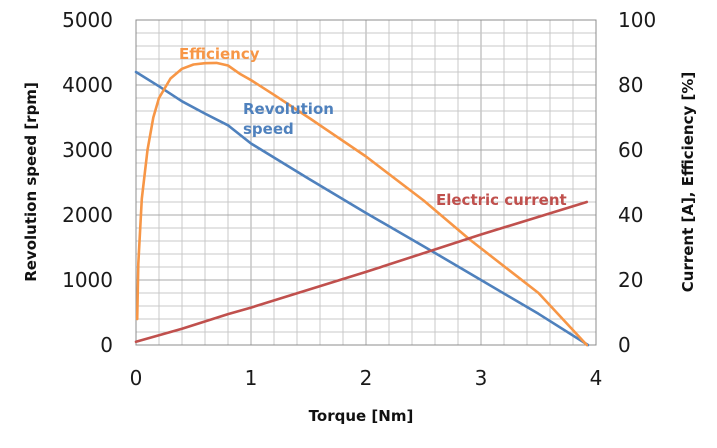 The image size is (717, 448). Describe the element at coordinates (136, 378) in the screenshot. I see `x-tick-label: 0` at that location.